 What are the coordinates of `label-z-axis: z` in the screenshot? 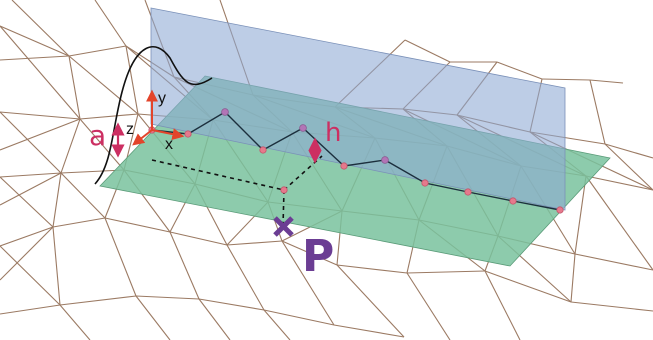 It's located at (130, 129).